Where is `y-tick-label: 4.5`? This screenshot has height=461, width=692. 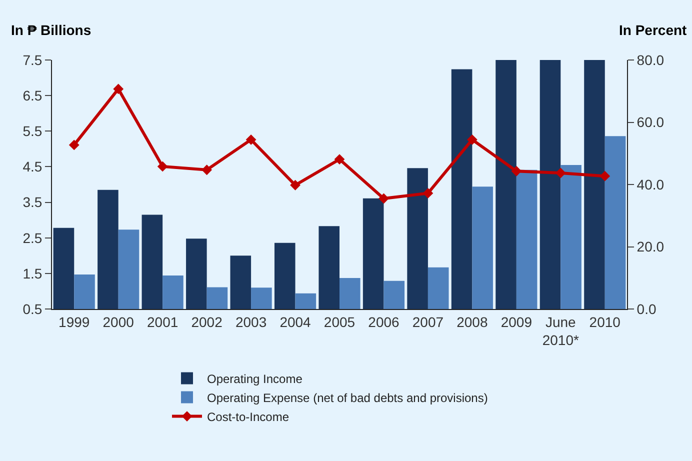 y-tick-label: 4.5 is located at coordinates (32, 166).